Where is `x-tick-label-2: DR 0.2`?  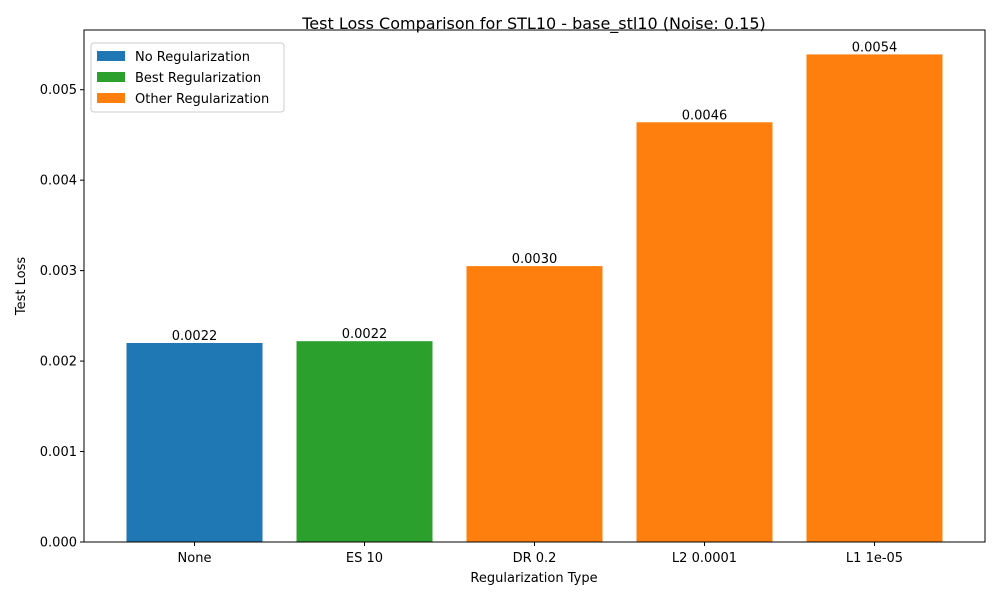
x-tick-label-2: DR 0.2 is located at coordinates (535, 558).